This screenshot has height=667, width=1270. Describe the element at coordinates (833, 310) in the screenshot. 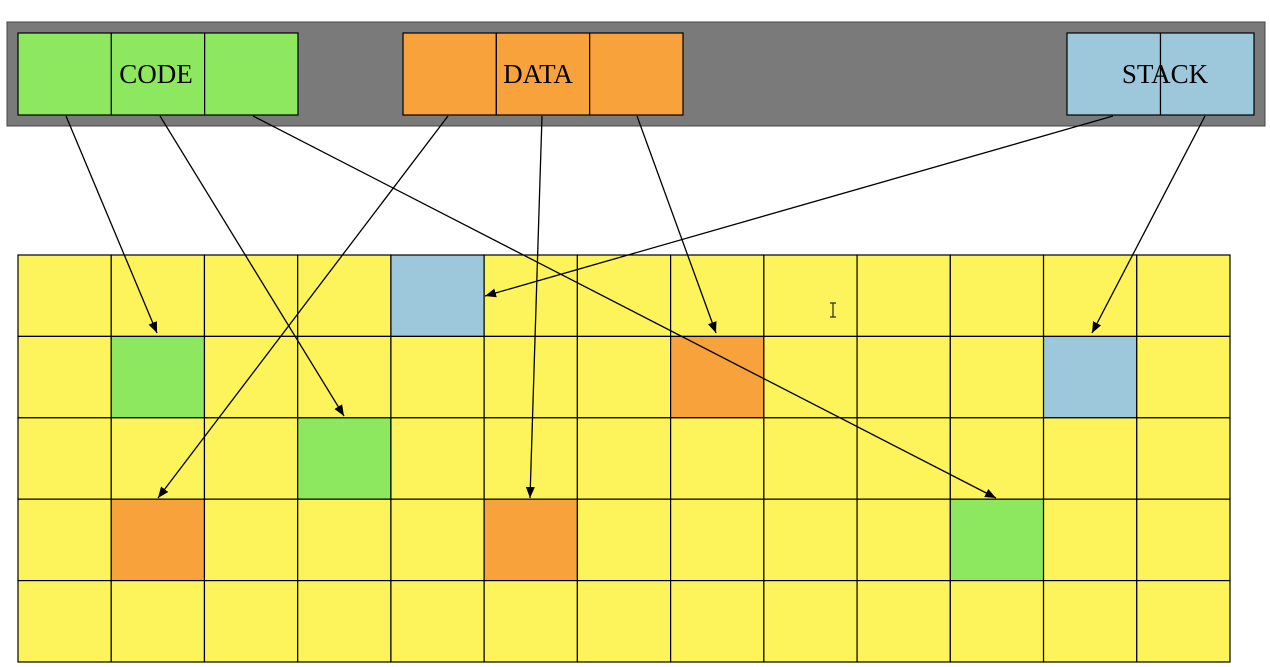

I see `text-cursor-icon` at that location.